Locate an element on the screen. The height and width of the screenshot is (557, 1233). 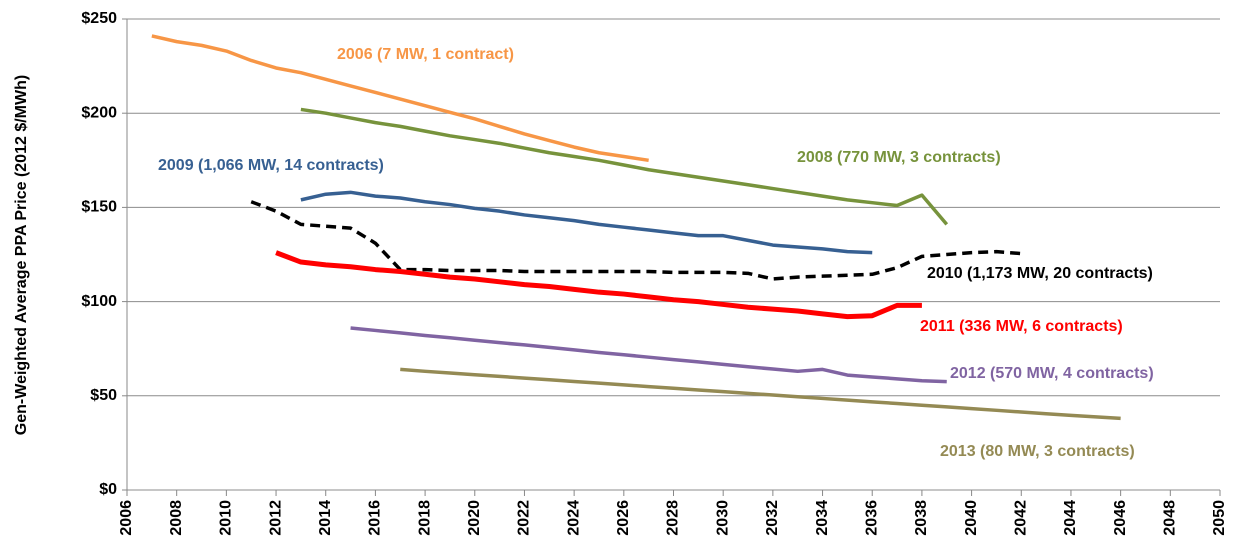
series-label: 2010 (1,173 MW, 20 contracts) is located at coordinates (1040, 273).